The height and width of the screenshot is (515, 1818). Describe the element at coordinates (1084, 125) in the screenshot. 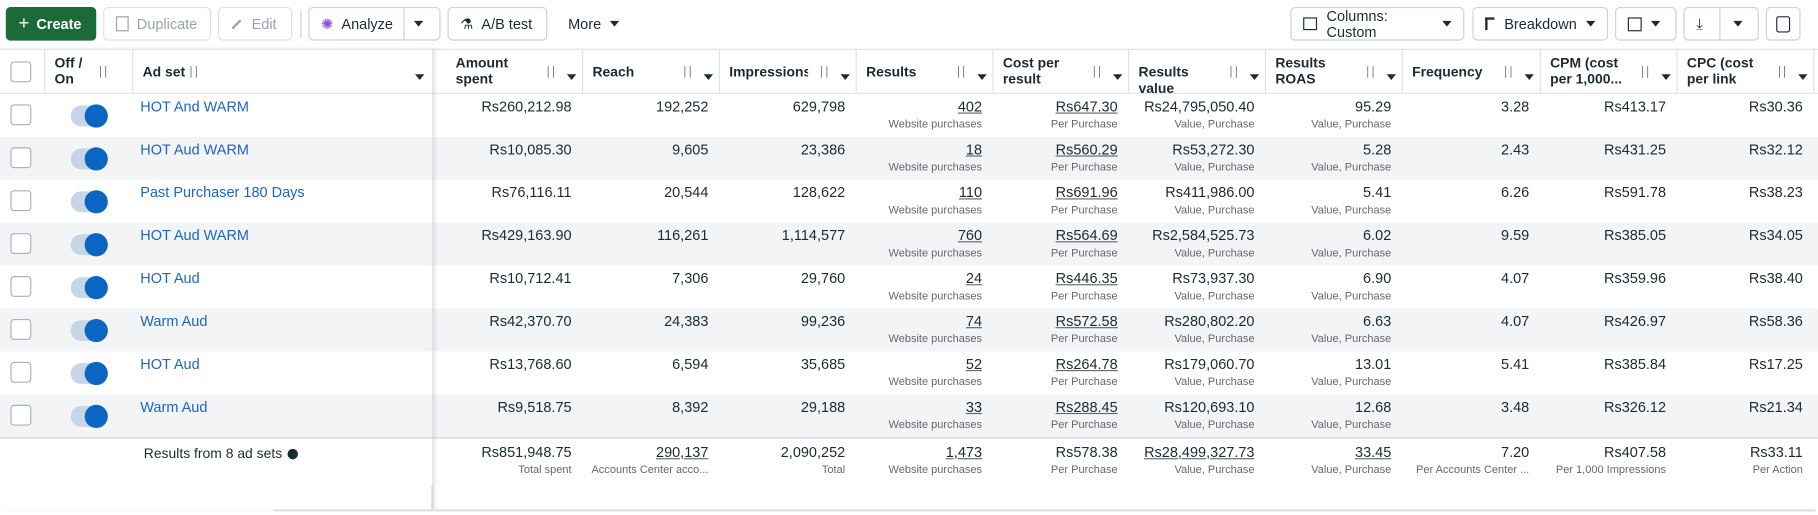

I see `cell-sublabel: Per Purchase` at that location.